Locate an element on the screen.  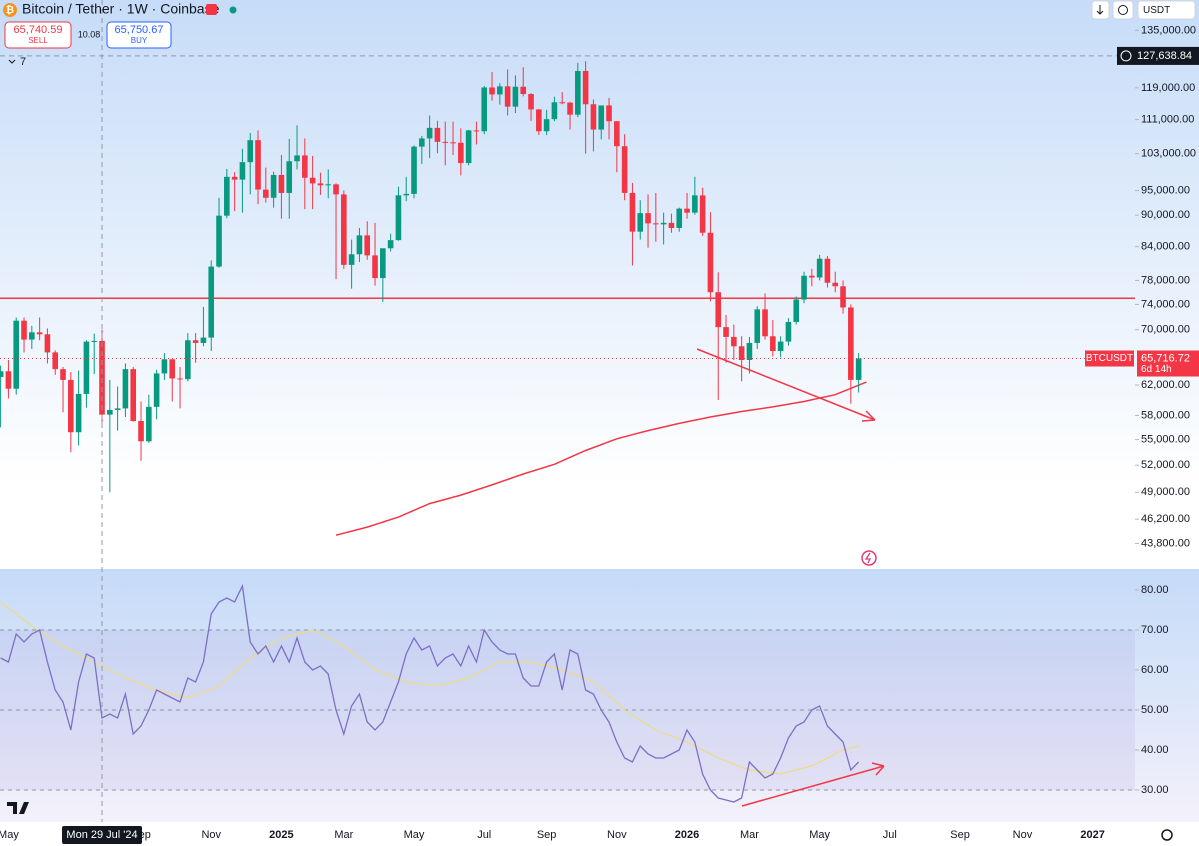
y-tick-label: 55,000.00 is located at coordinates (1165, 440).